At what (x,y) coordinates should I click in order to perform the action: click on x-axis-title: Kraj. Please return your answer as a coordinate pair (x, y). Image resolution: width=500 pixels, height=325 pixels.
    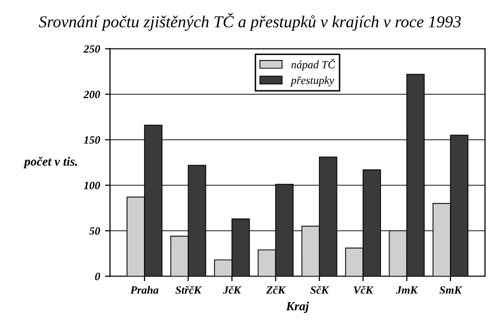
    Looking at the image, I should click on (297, 307).